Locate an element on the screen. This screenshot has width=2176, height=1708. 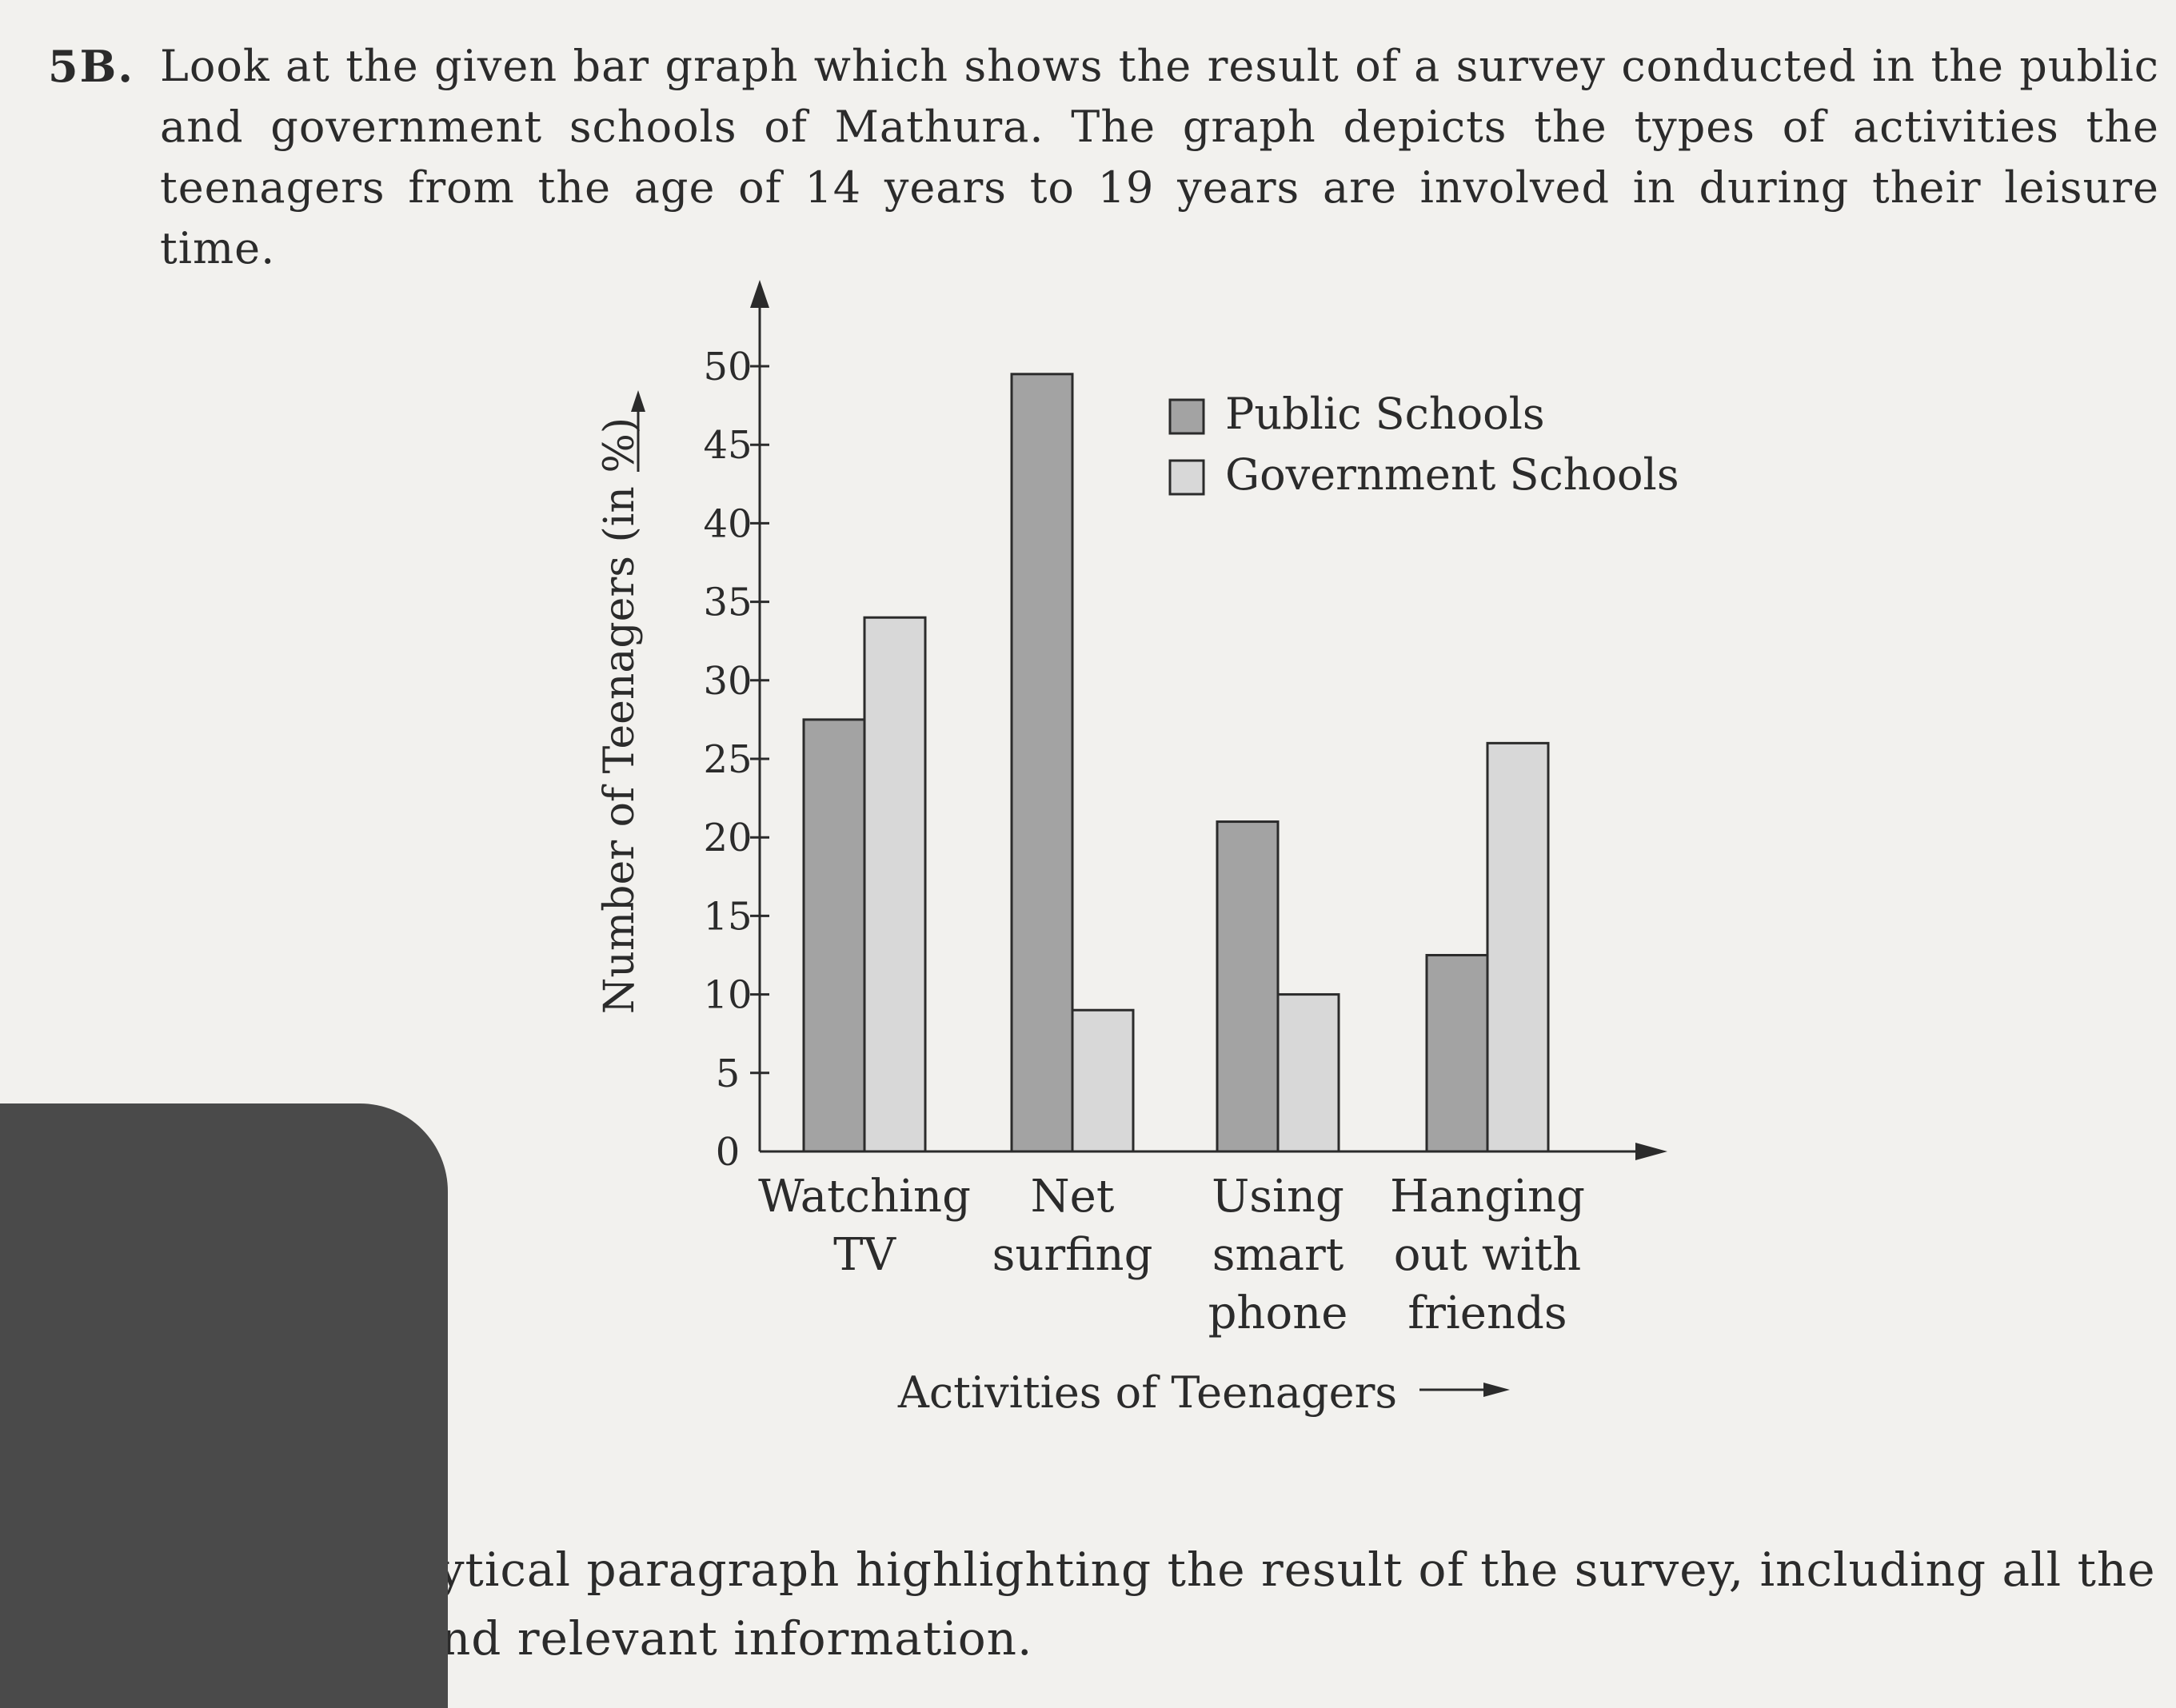
x-tick-label: surfing is located at coordinates (1072, 1255).